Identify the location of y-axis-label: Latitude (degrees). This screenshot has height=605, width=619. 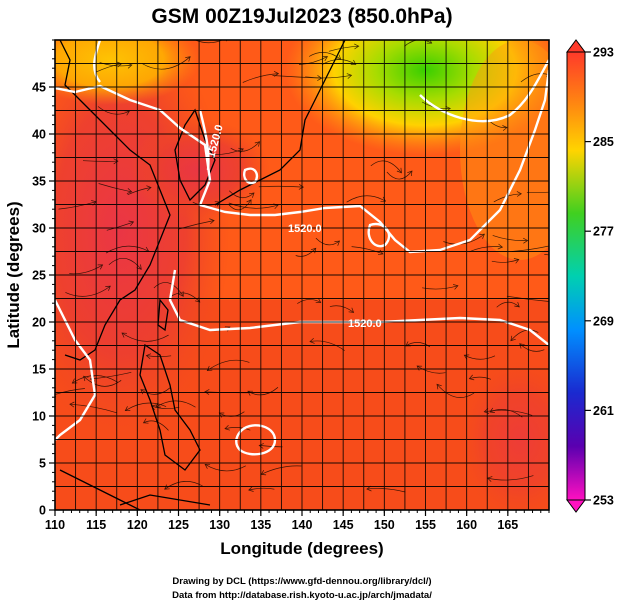
(13, 274).